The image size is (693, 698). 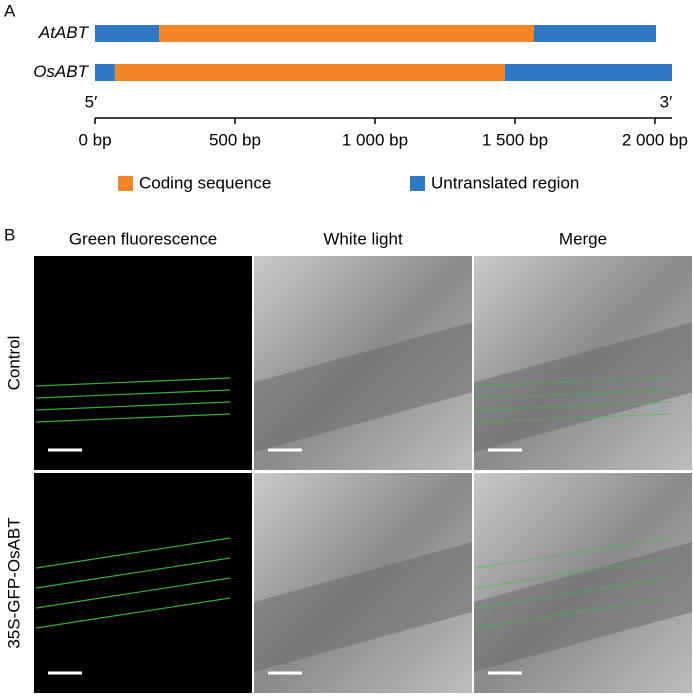 I want to click on end-label: 3′, so click(x=666, y=101).